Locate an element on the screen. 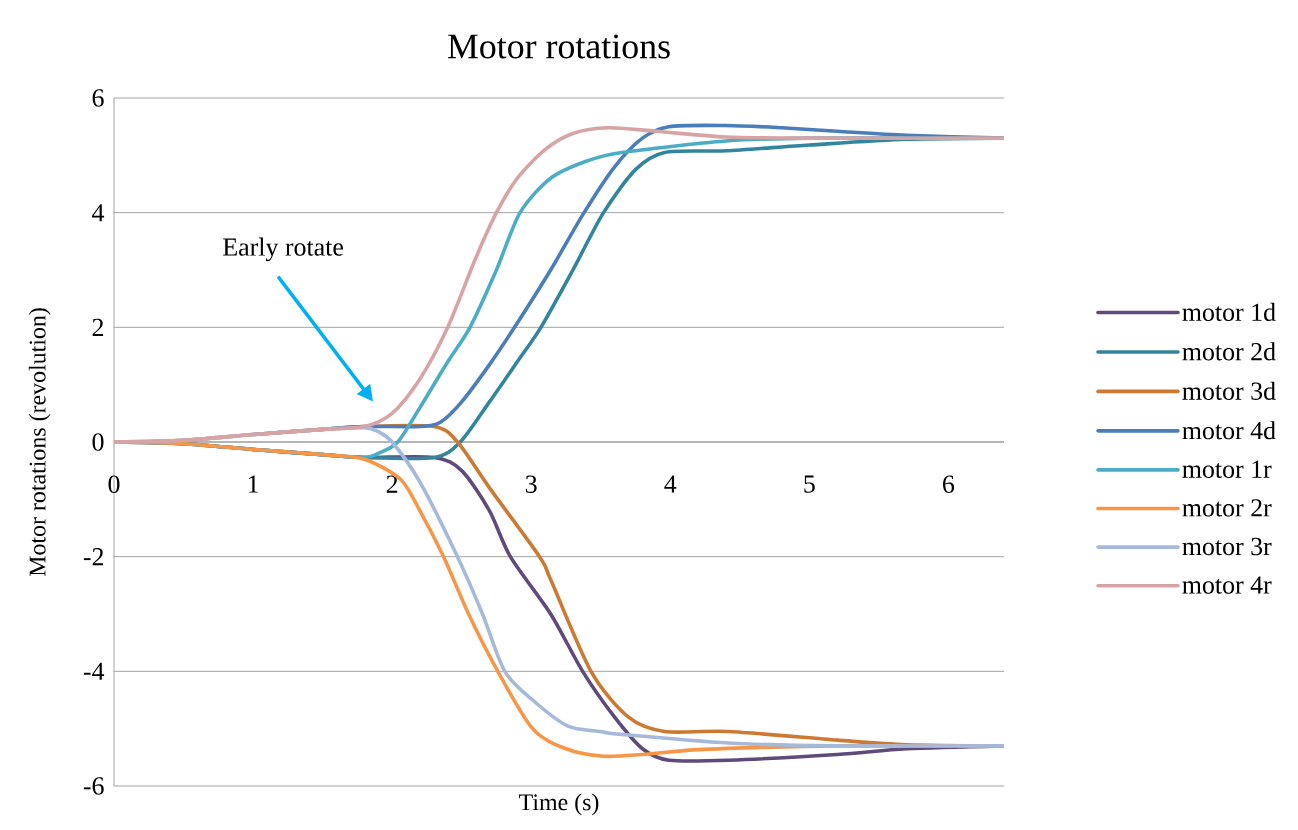  x-tick-label: 2 is located at coordinates (392, 484).